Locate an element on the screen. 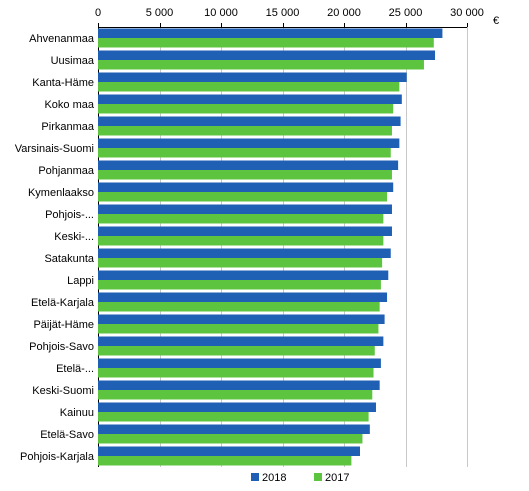 The height and width of the screenshot is (491, 529). x-axis-ticks: 0 5 000 10 000 15 000 20 000 25 000 30 000 is located at coordinates (289, 17).